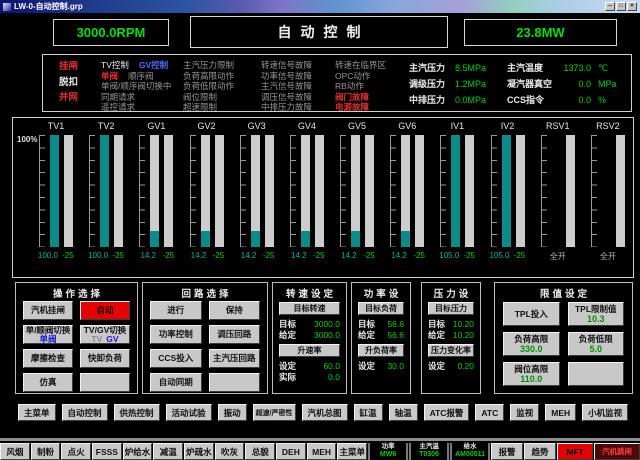 The height and width of the screenshot is (460, 640). What do you see at coordinates (463, 335) in the screenshot?
I see `setter-value: 10.20` at bounding box center [463, 335].